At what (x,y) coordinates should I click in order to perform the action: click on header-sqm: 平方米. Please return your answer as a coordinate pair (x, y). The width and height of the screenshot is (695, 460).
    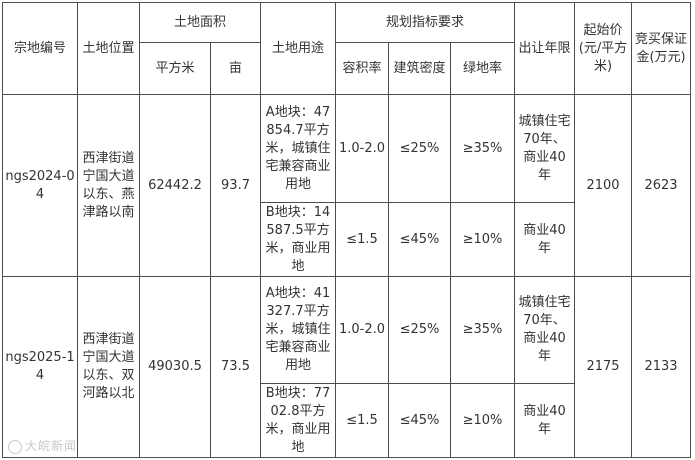
    Looking at the image, I should click on (175, 68).